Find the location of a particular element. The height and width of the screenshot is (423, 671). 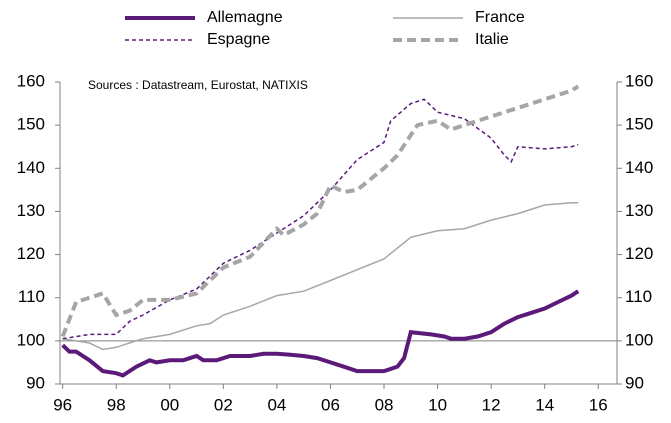

x-tick-label: 96 is located at coordinates (62, 404).